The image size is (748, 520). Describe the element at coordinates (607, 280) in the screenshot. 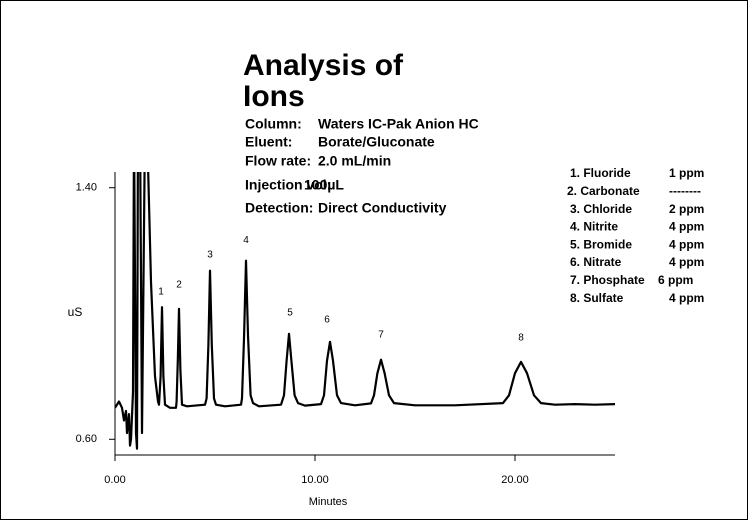

I see `legend-name: 7. Phosphate` at that location.